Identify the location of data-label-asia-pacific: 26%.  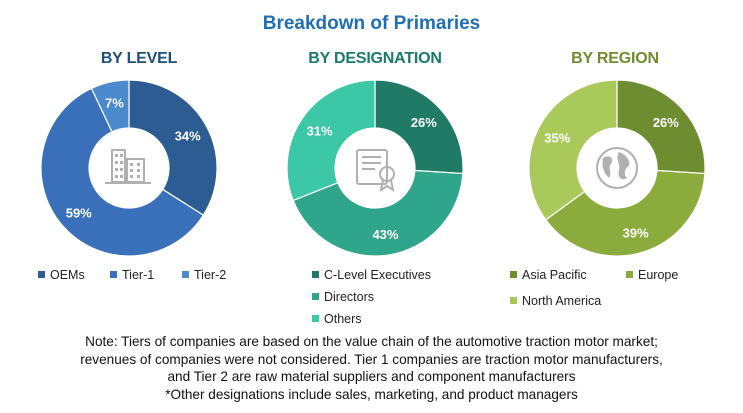
(666, 122).